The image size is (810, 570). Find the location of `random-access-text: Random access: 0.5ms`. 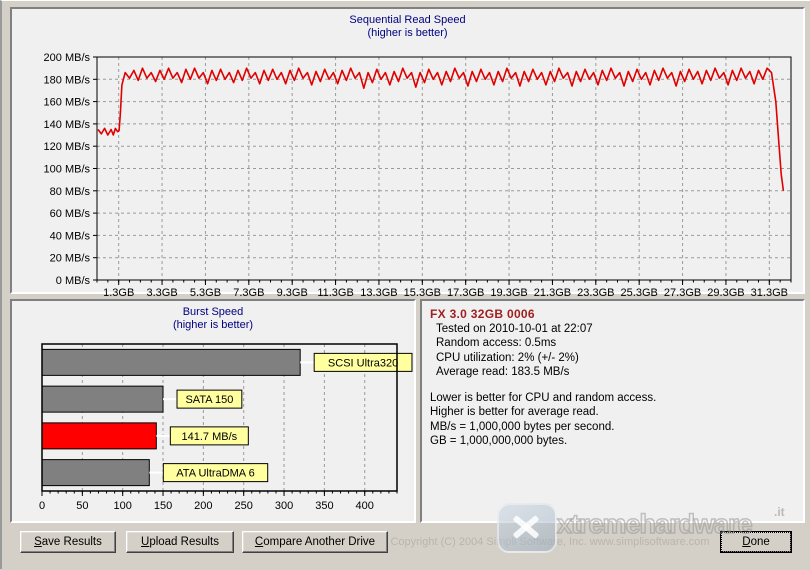

random-access-text: Random access: 0.5ms is located at coordinates (496, 343).